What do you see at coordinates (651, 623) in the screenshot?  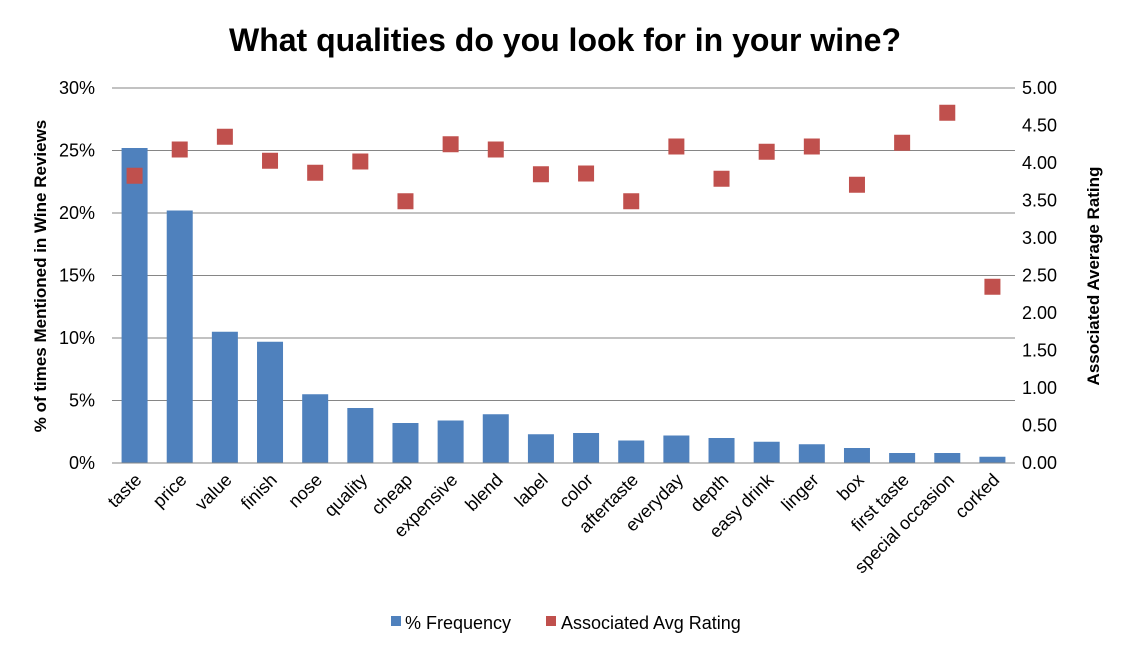 I see `legend-label-rating: Associated Avg Rating` at bounding box center [651, 623].